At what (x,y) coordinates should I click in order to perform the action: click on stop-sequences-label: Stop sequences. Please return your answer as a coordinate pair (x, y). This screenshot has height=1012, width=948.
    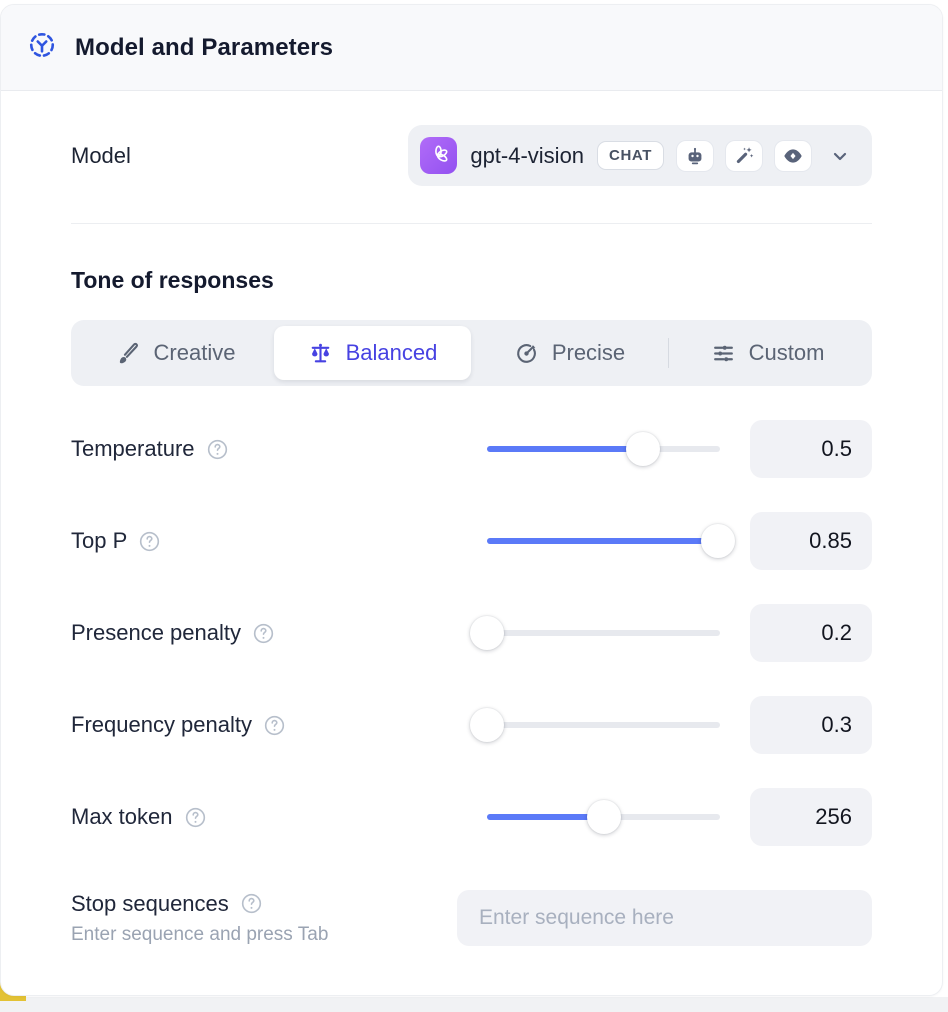
    Looking at the image, I should click on (150, 903).